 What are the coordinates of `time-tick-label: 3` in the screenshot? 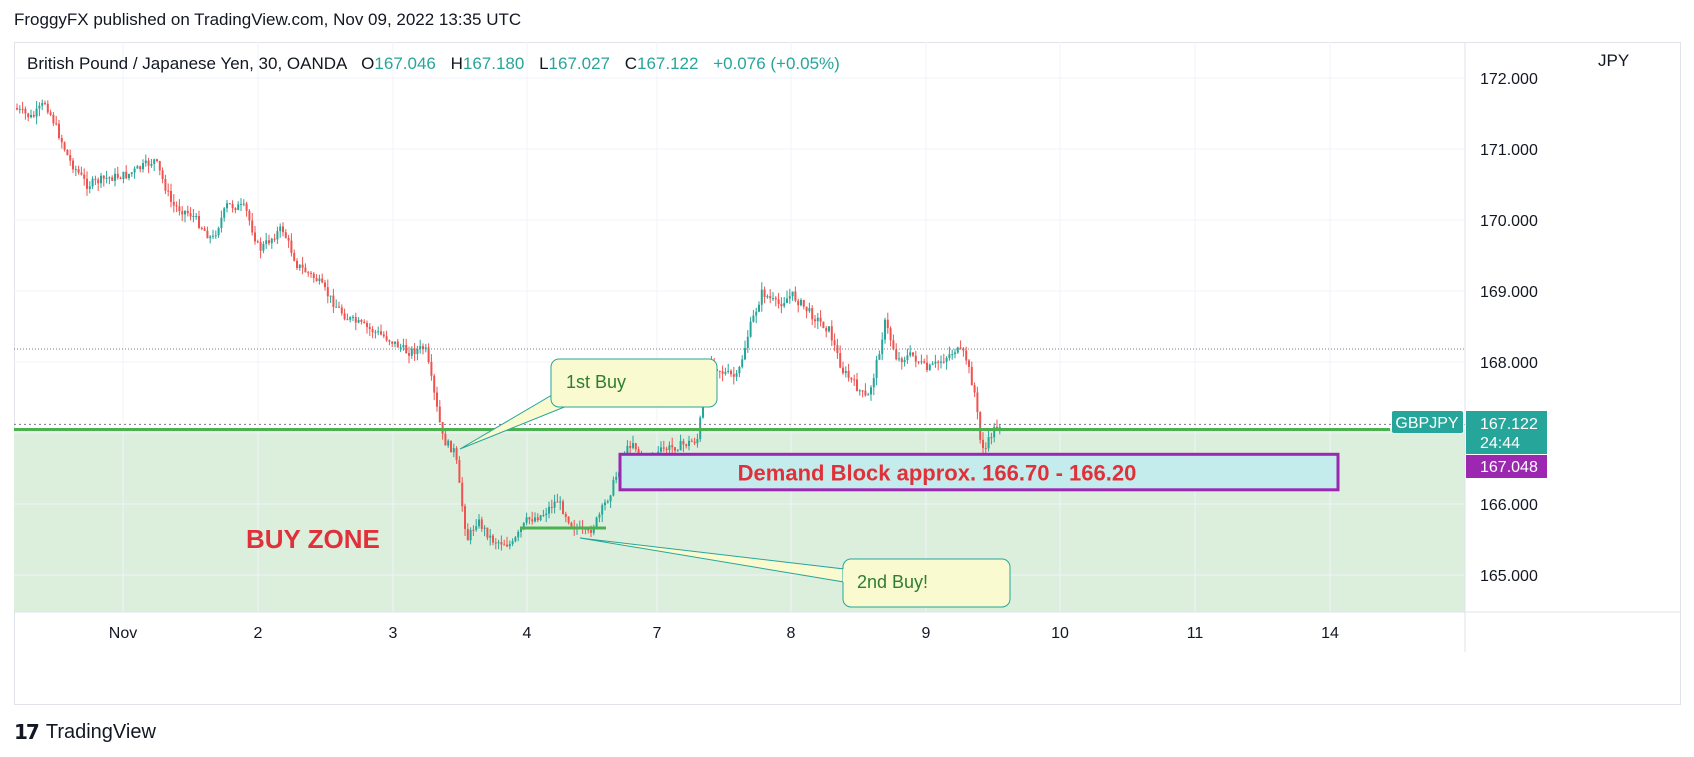 It's located at (393, 633).